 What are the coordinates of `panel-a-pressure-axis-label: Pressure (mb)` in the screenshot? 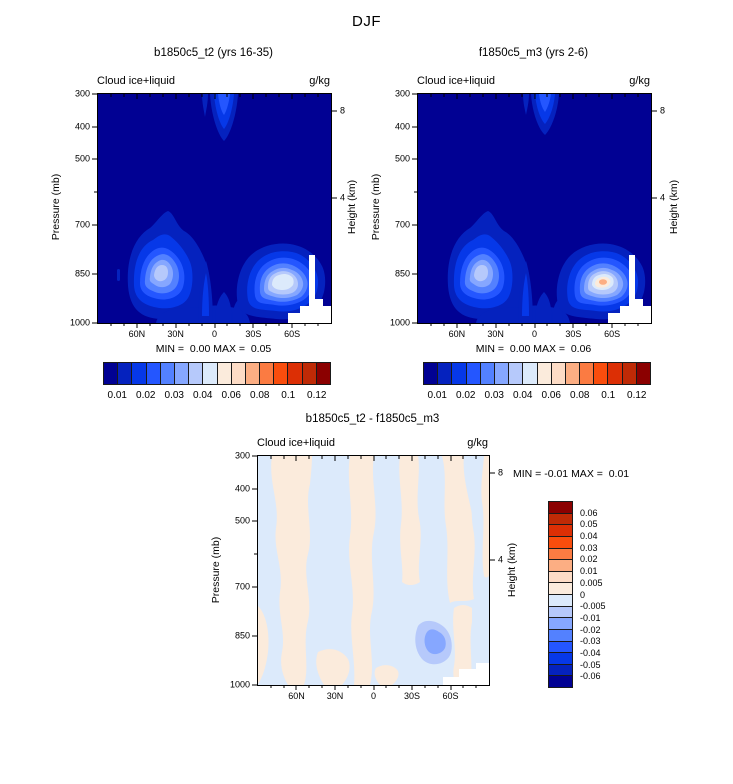 It's located at (56, 207).